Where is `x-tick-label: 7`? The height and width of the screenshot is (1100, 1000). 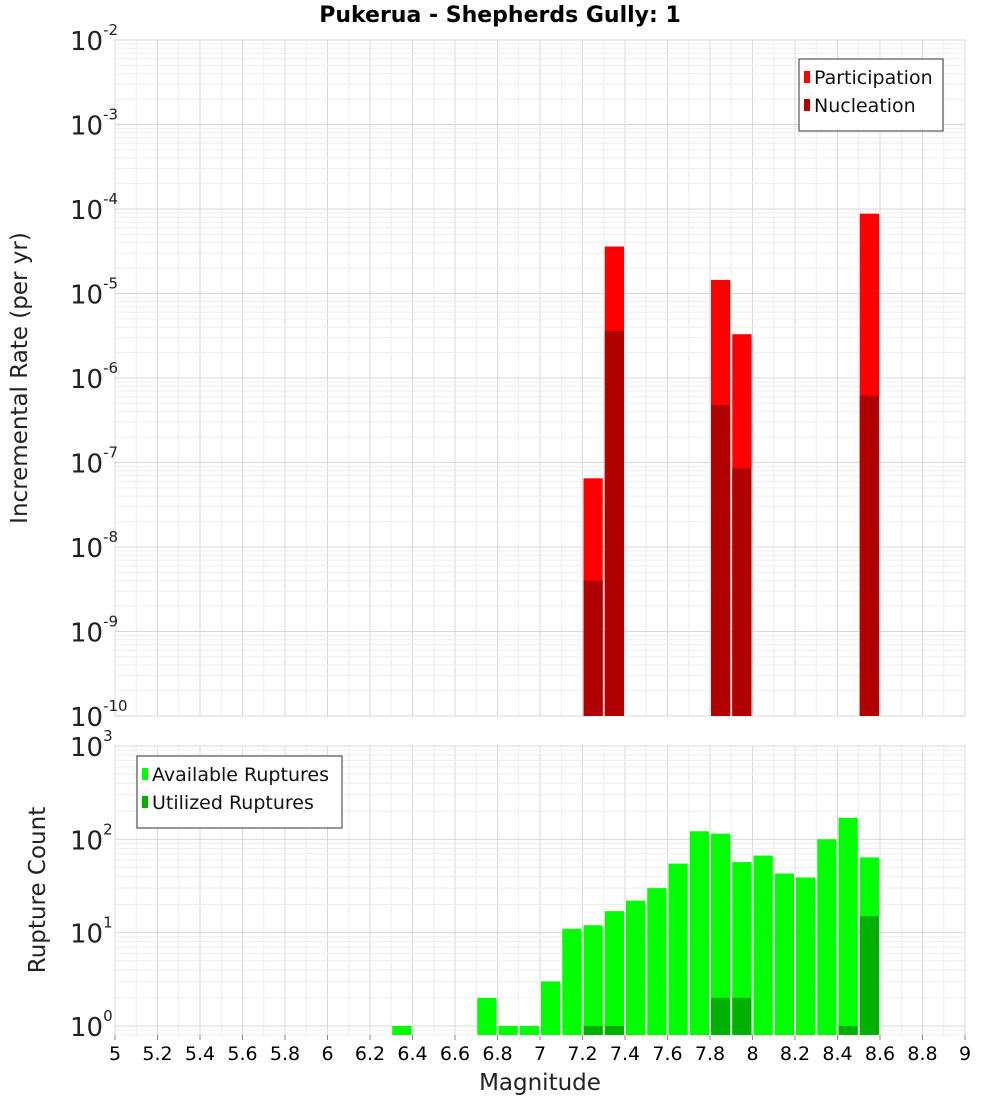
x-tick-label: 7 is located at coordinates (540, 1054).